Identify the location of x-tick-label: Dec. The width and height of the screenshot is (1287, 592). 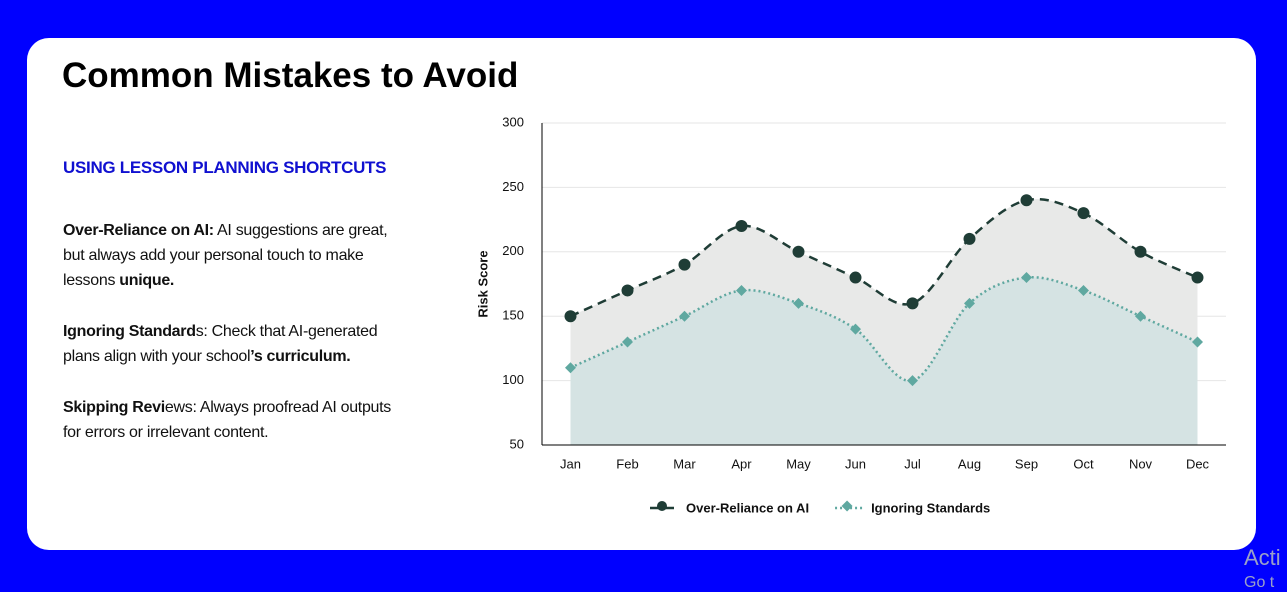
(1198, 463).